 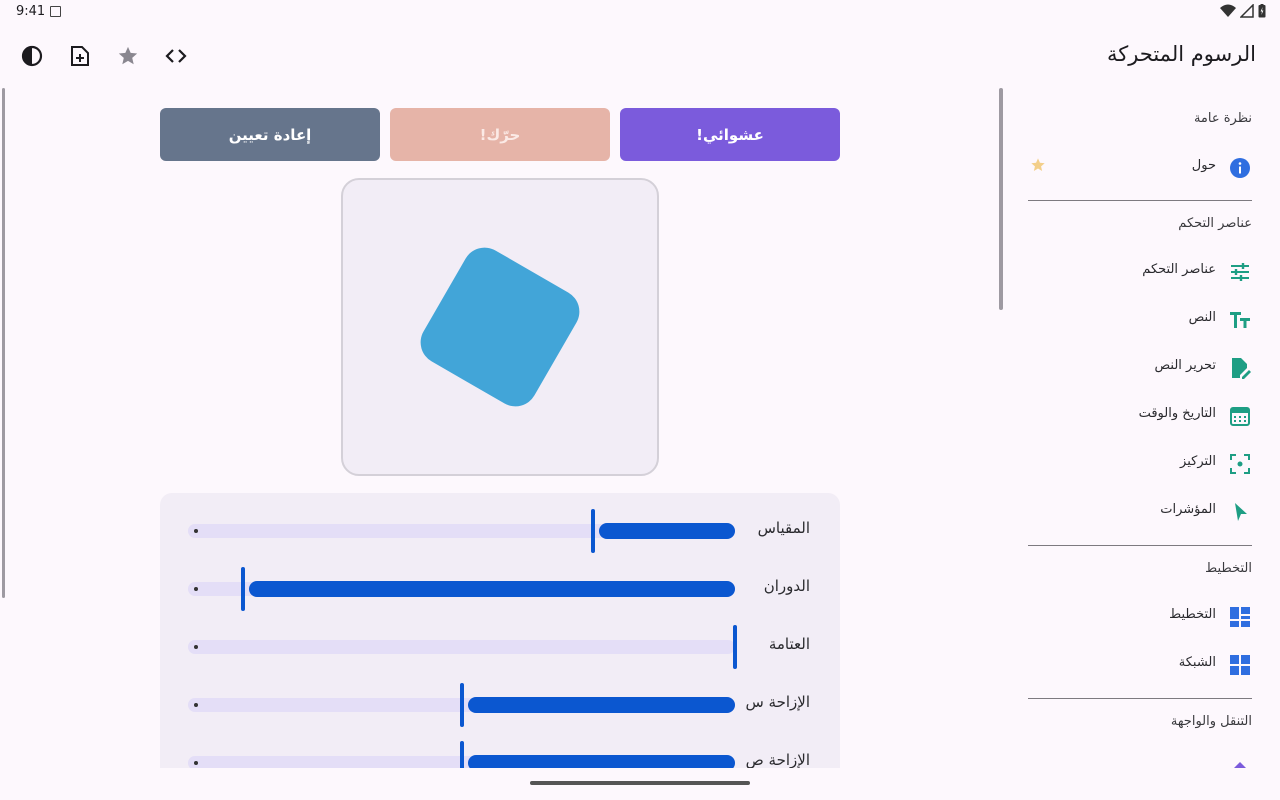 I want to click on slider-row-scale: المقياس, so click(x=500, y=531).